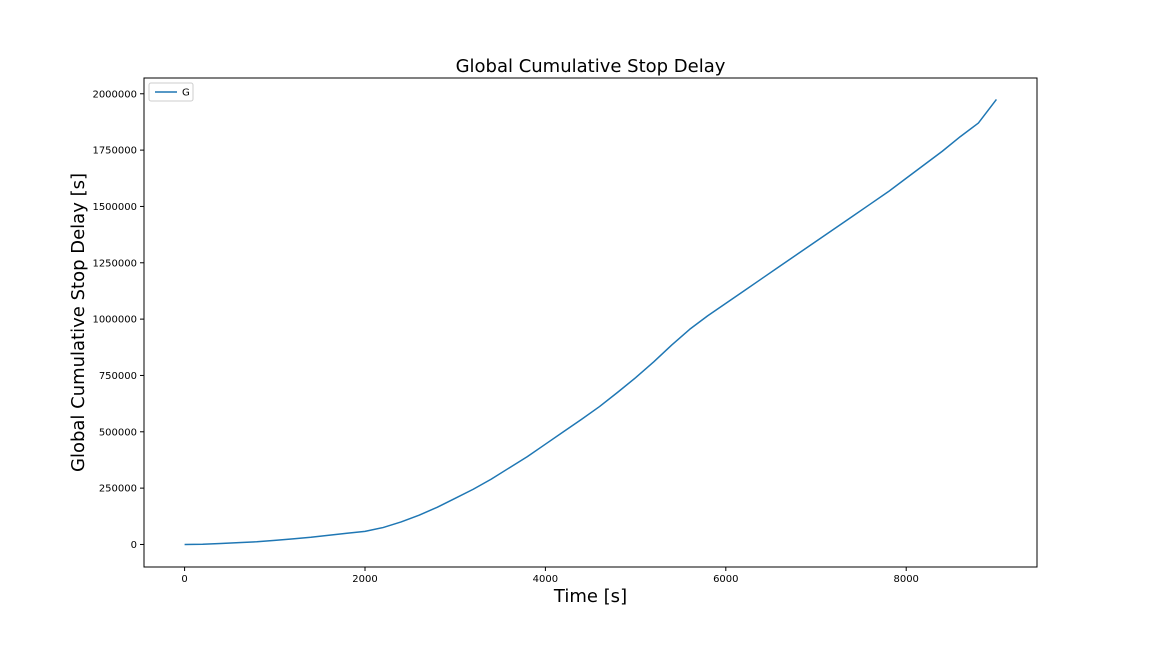  What do you see at coordinates (114, 320) in the screenshot?
I see `y-tick-label: 1000000` at bounding box center [114, 320].